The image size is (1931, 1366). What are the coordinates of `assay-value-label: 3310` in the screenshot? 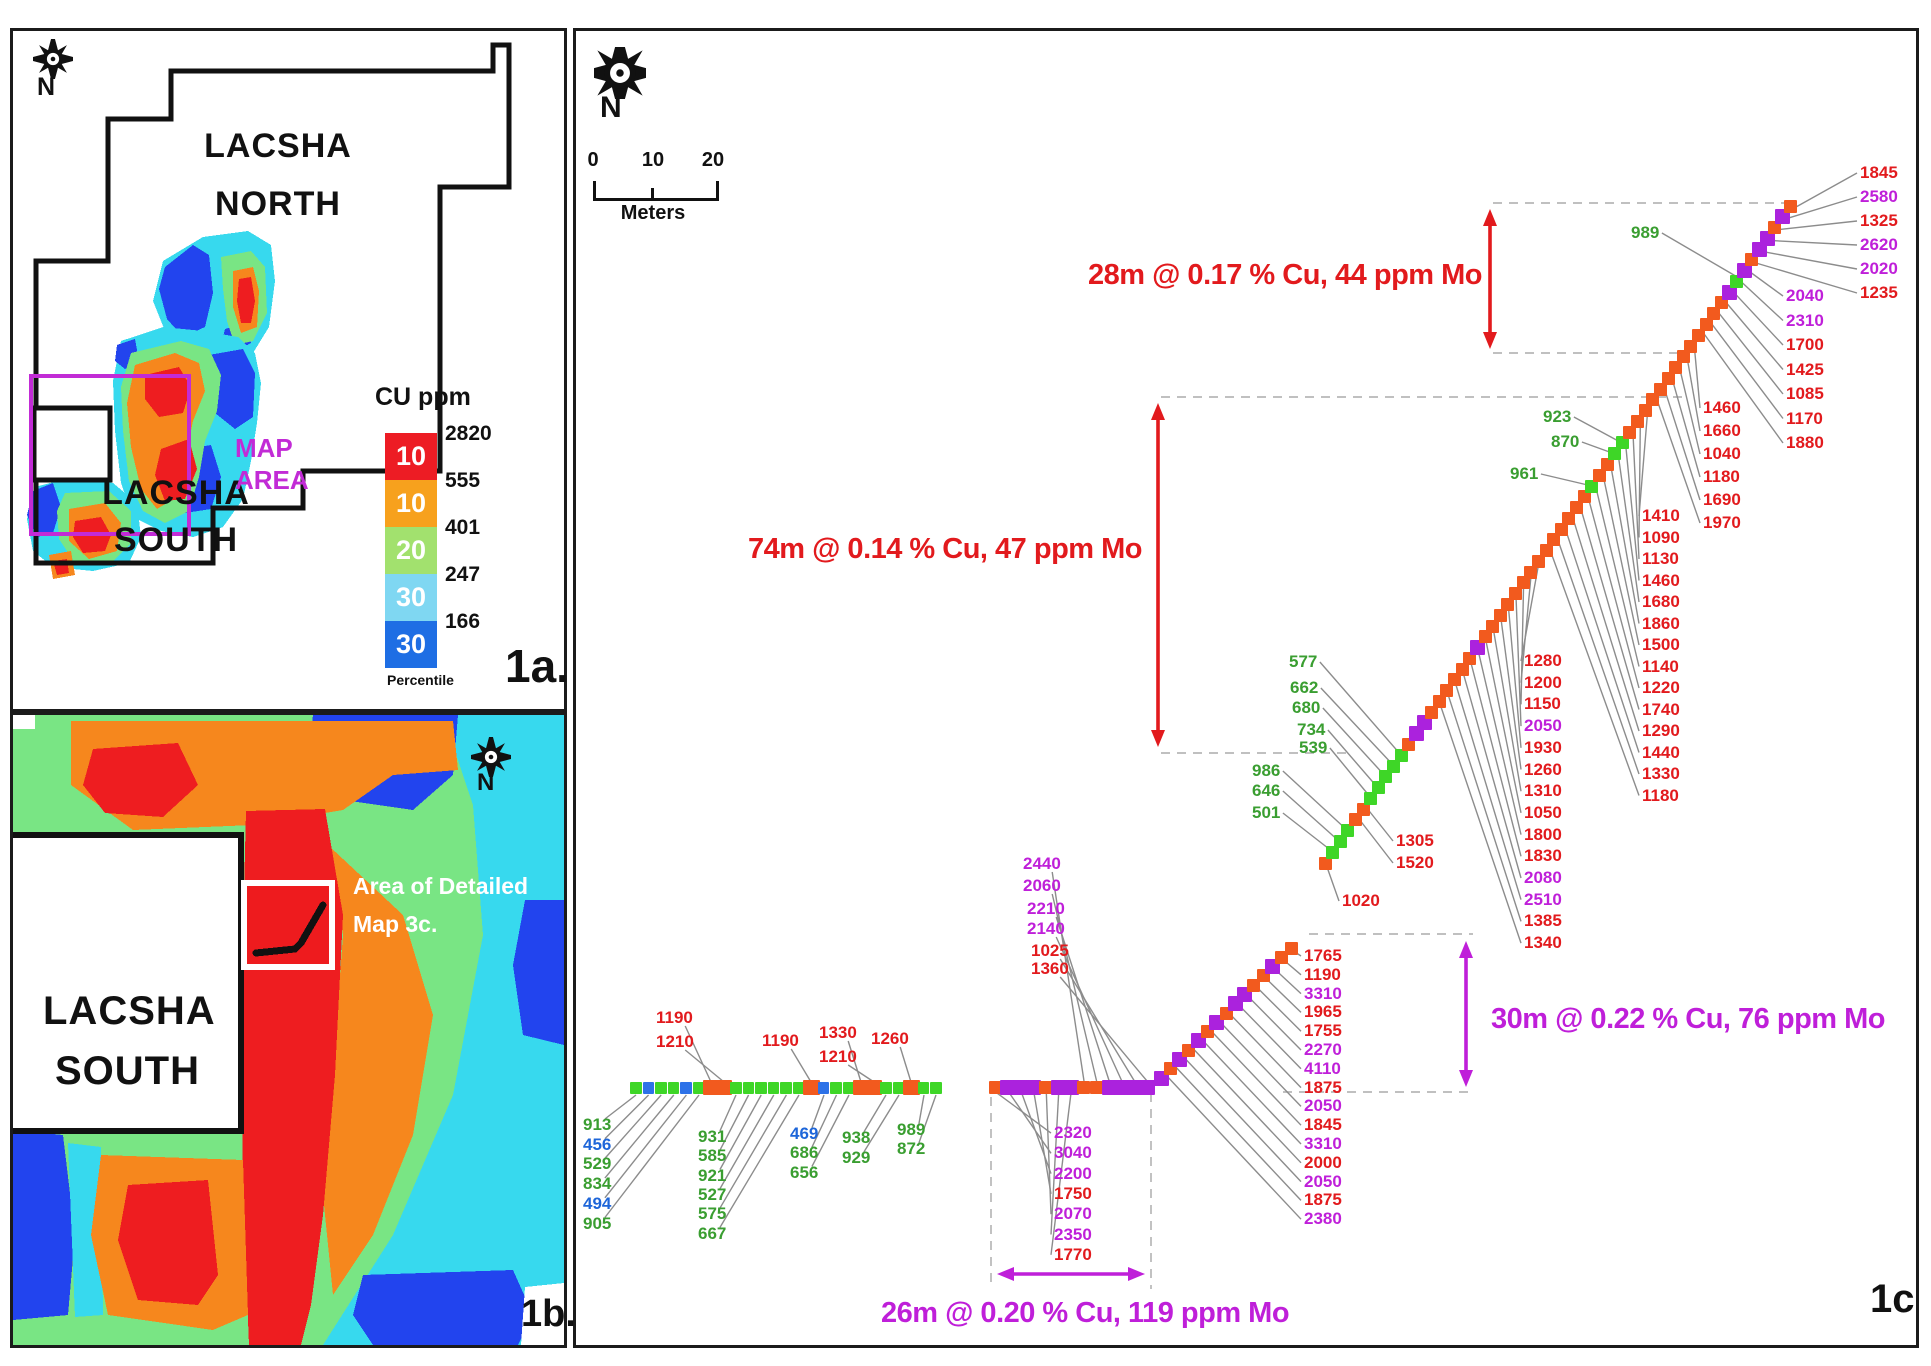 It's located at (1323, 993).